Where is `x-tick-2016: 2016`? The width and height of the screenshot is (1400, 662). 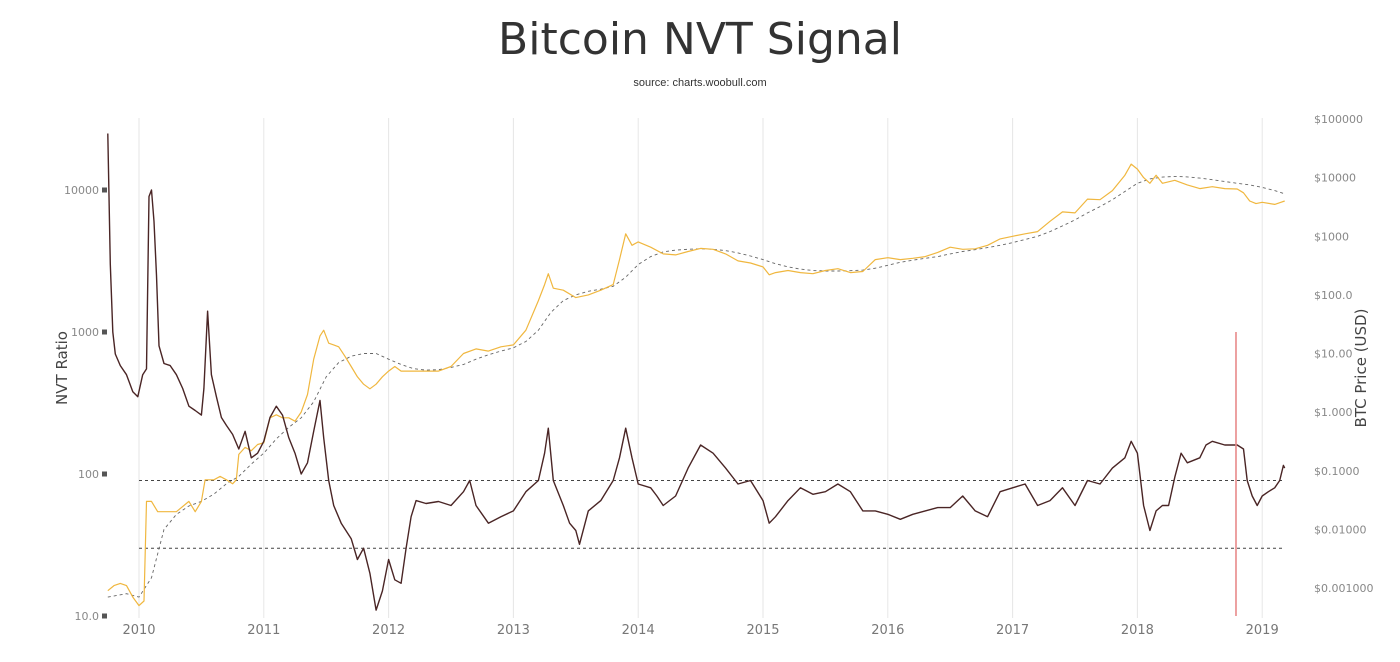 x-tick-2016: 2016 is located at coordinates (887, 630).